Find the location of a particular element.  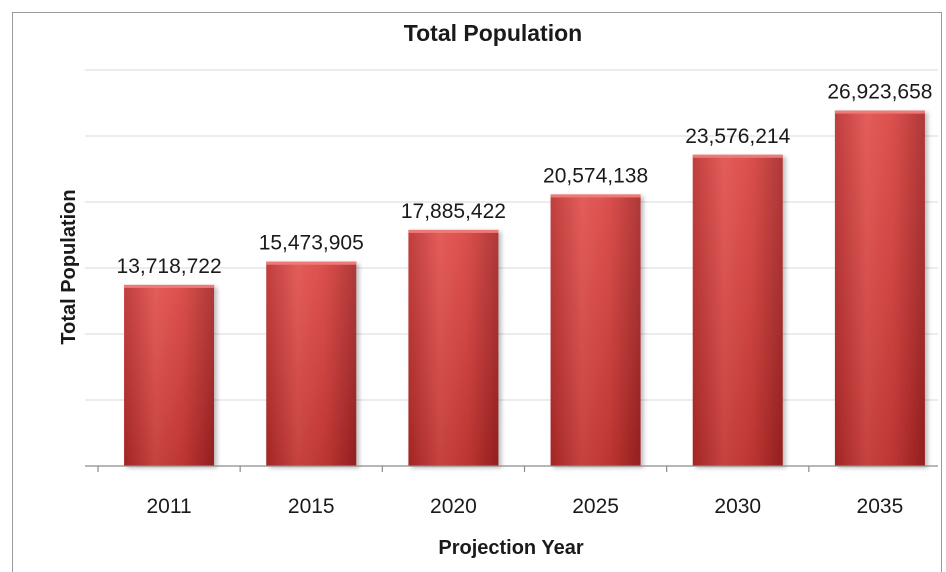

bar-2020 is located at coordinates (453, 347).